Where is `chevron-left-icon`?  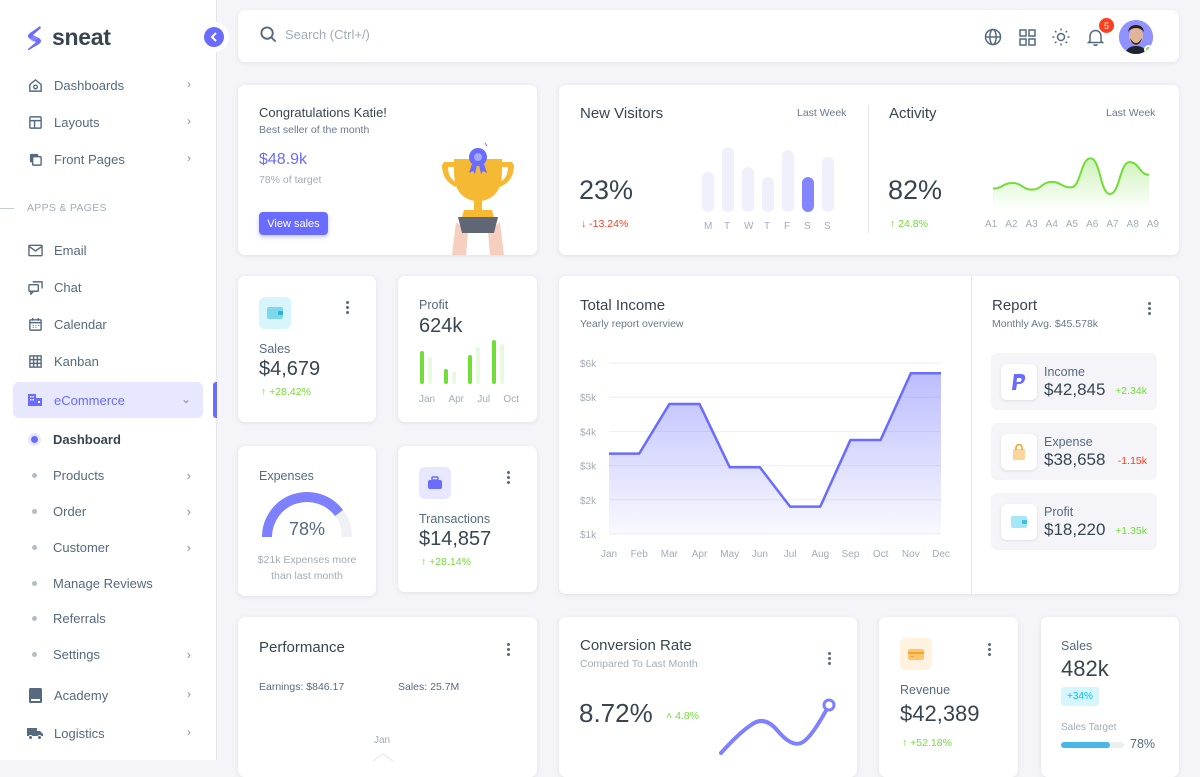 chevron-left-icon is located at coordinates (214, 37).